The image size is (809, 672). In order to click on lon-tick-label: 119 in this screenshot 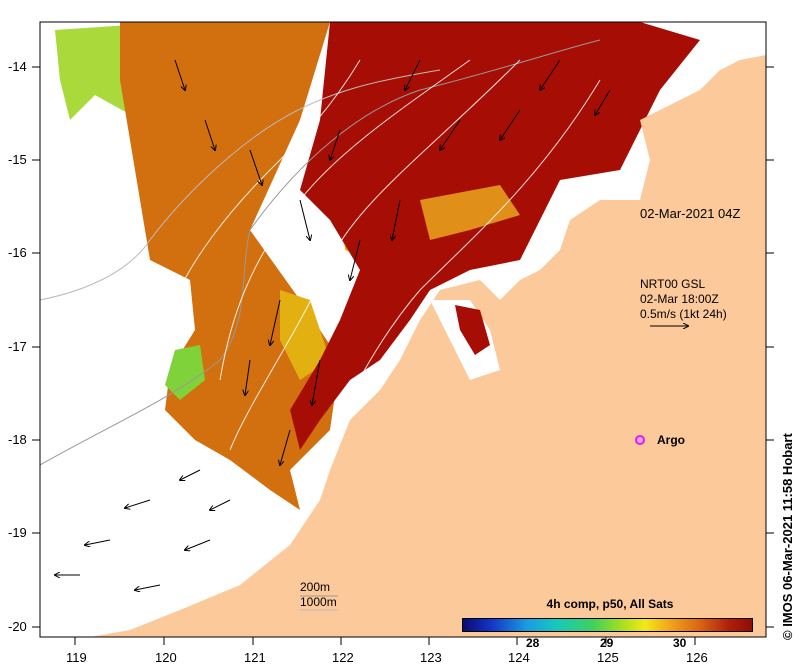, I will do `click(76, 657)`.